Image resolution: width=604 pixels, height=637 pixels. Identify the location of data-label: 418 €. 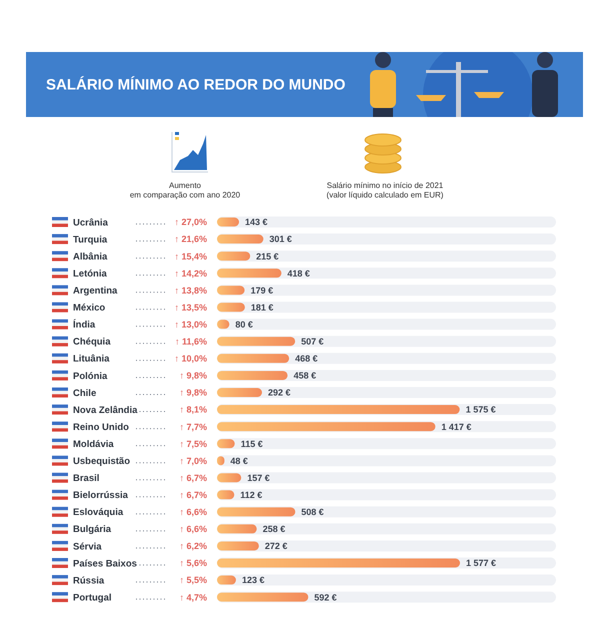
(298, 273).